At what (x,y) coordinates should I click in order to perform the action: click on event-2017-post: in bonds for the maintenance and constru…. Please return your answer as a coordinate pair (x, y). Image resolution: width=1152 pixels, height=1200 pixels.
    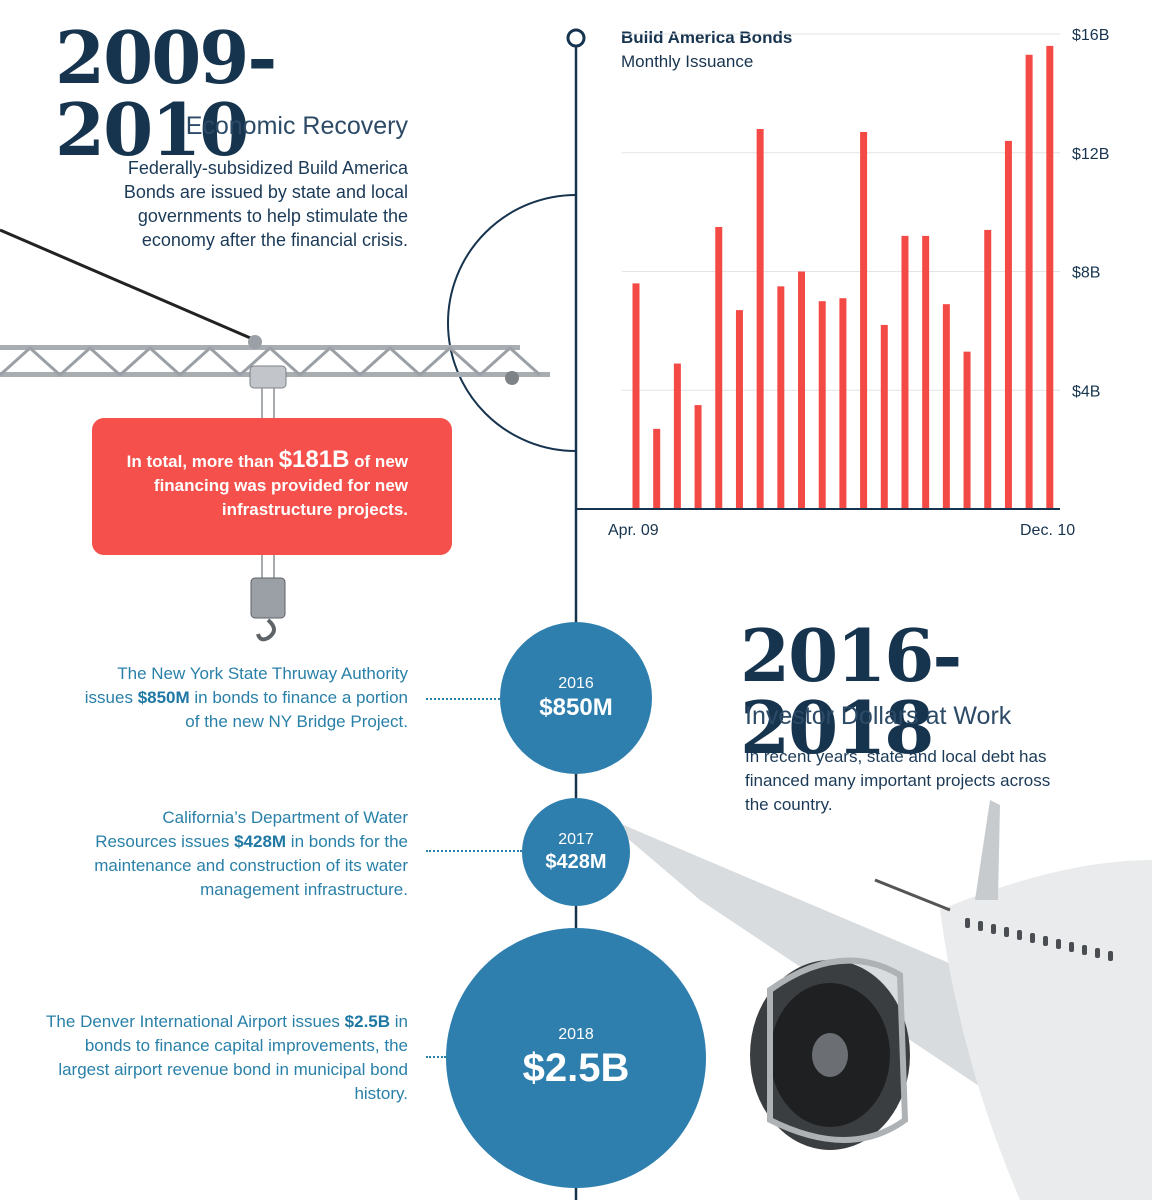
    Looking at the image, I should click on (251, 865).